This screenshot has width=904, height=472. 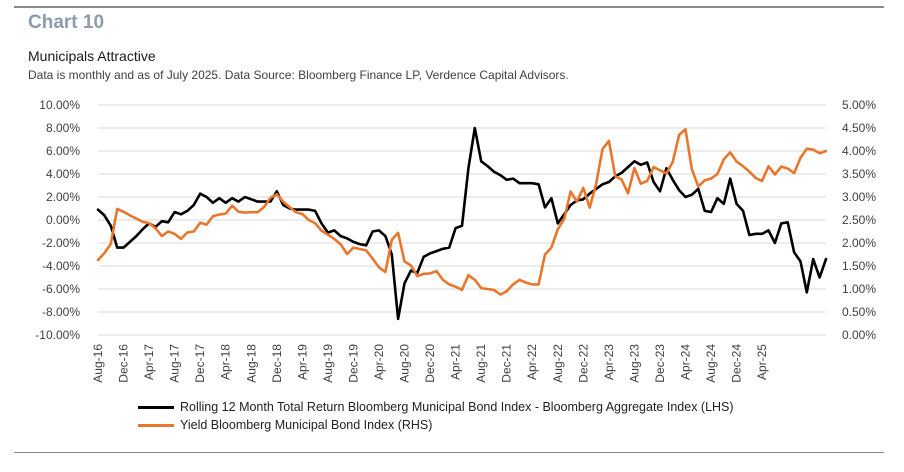 I want to click on y-right-tick-label: 3.50%, so click(x=859, y=174).